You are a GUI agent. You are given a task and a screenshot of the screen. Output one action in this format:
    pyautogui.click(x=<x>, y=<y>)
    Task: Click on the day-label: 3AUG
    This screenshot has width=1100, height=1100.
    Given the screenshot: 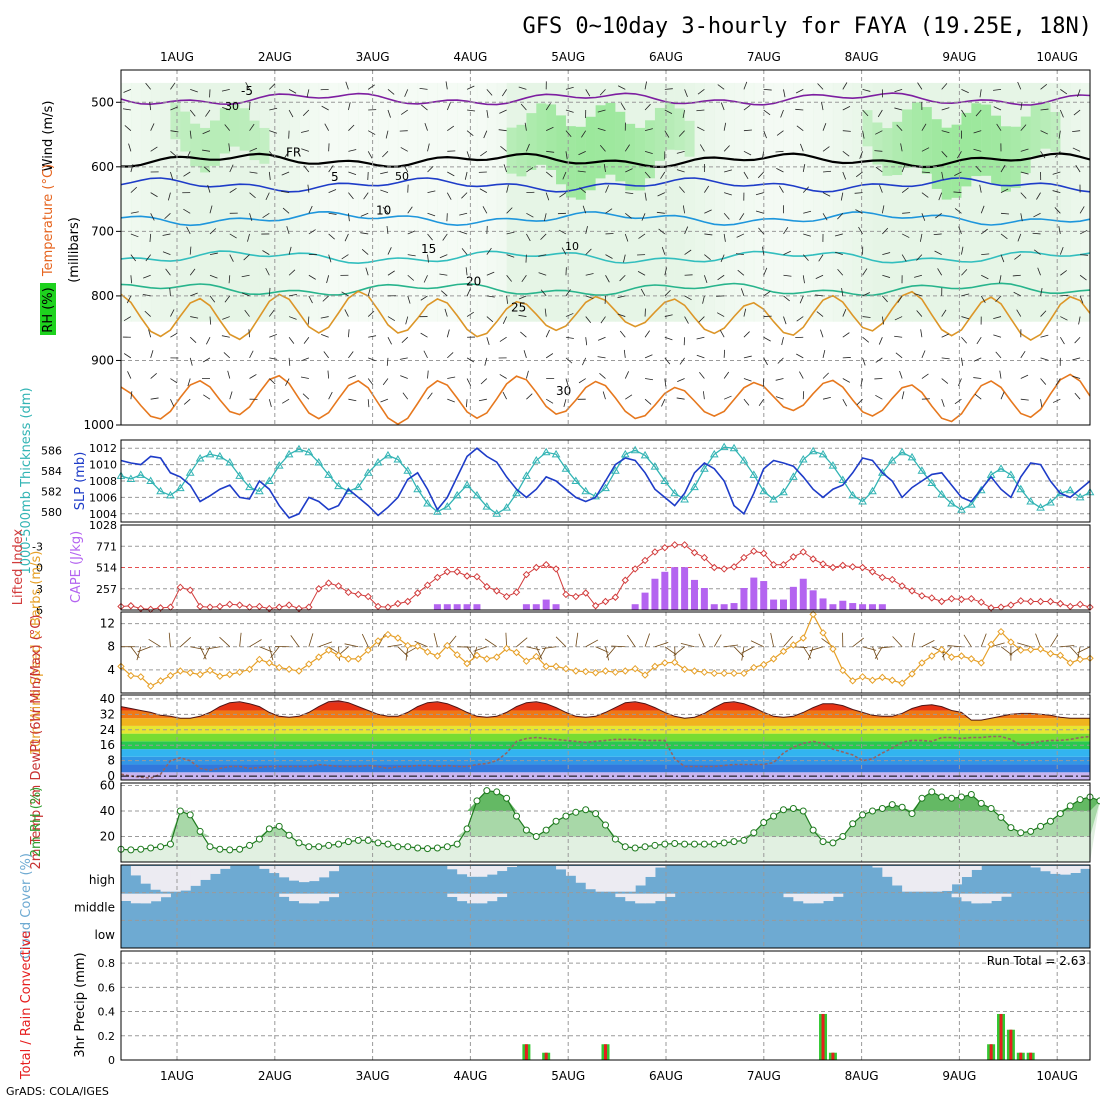 What is the action you would take?
    pyautogui.click(x=373, y=57)
    